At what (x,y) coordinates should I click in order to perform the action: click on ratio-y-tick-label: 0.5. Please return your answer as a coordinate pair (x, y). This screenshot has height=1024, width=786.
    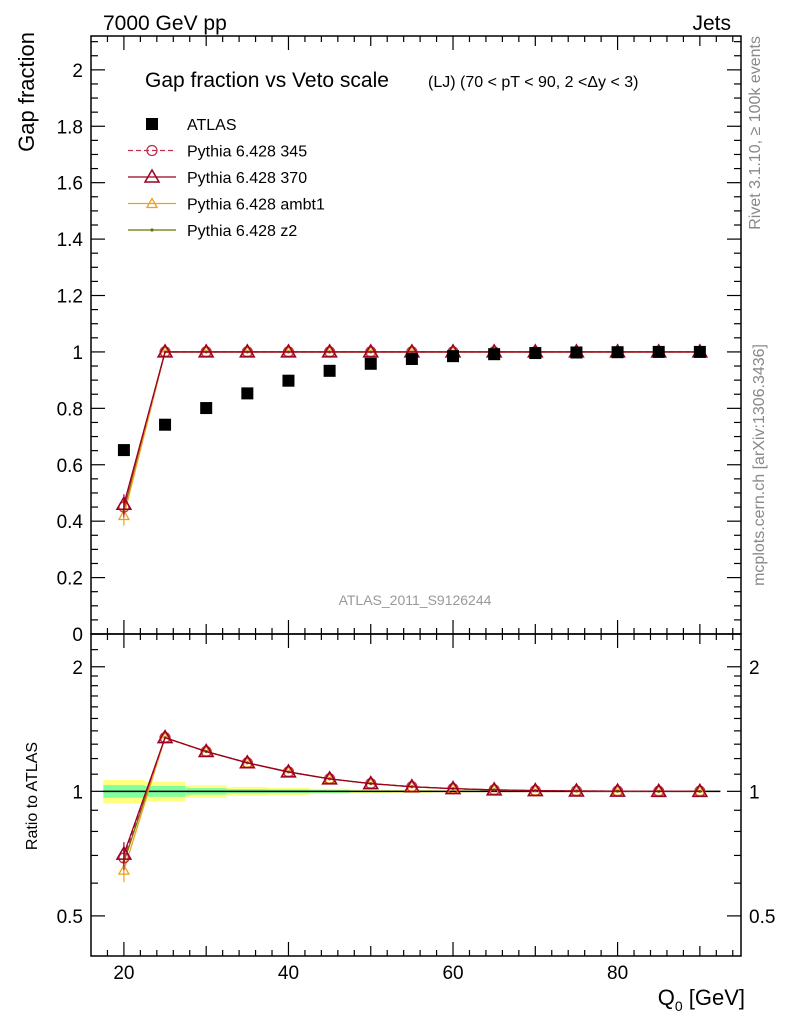
    Looking at the image, I should click on (70, 917).